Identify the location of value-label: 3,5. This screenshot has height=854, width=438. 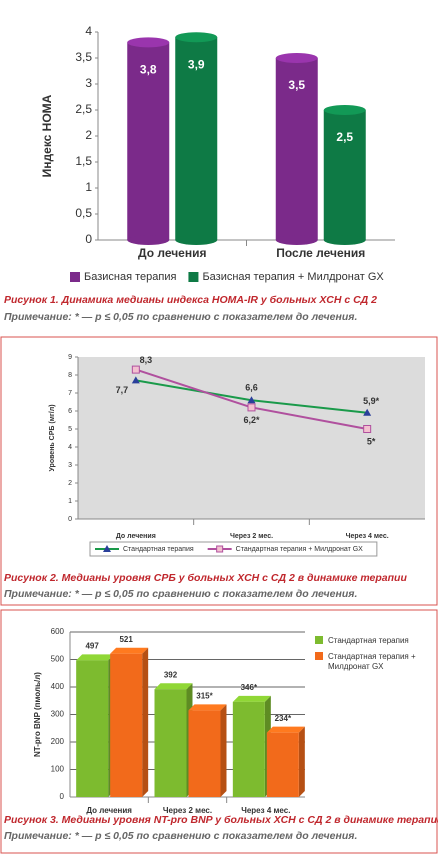
(296, 85).